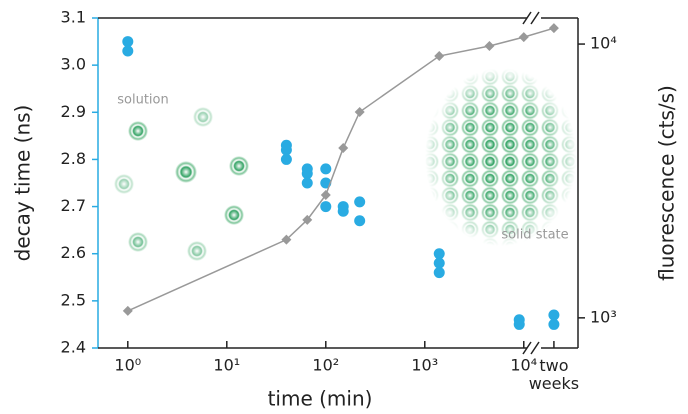 The height and width of the screenshot is (414, 688). Describe the element at coordinates (127, 365) in the screenshot. I see `x-tick-label: 10⁰` at that location.